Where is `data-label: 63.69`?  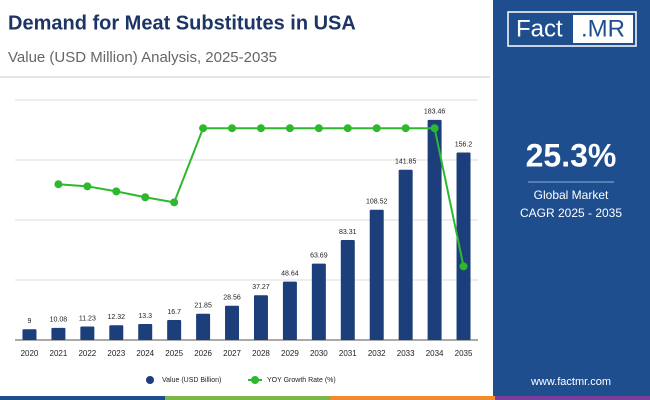
data-label: 63.69 is located at coordinates (319, 255).